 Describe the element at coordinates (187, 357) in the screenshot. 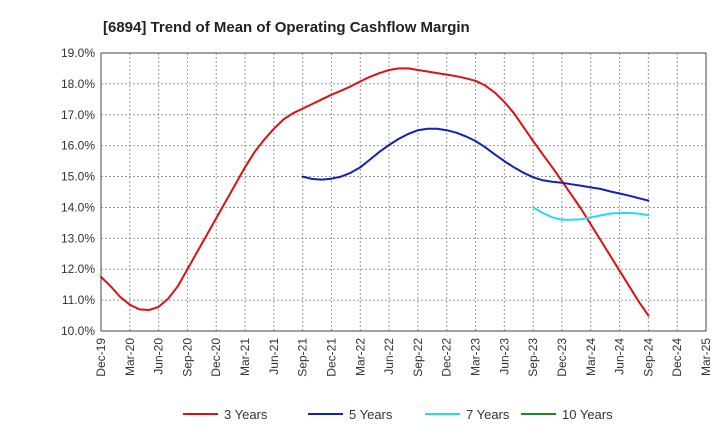

I see `x-tick-label: Sep-20` at that location.